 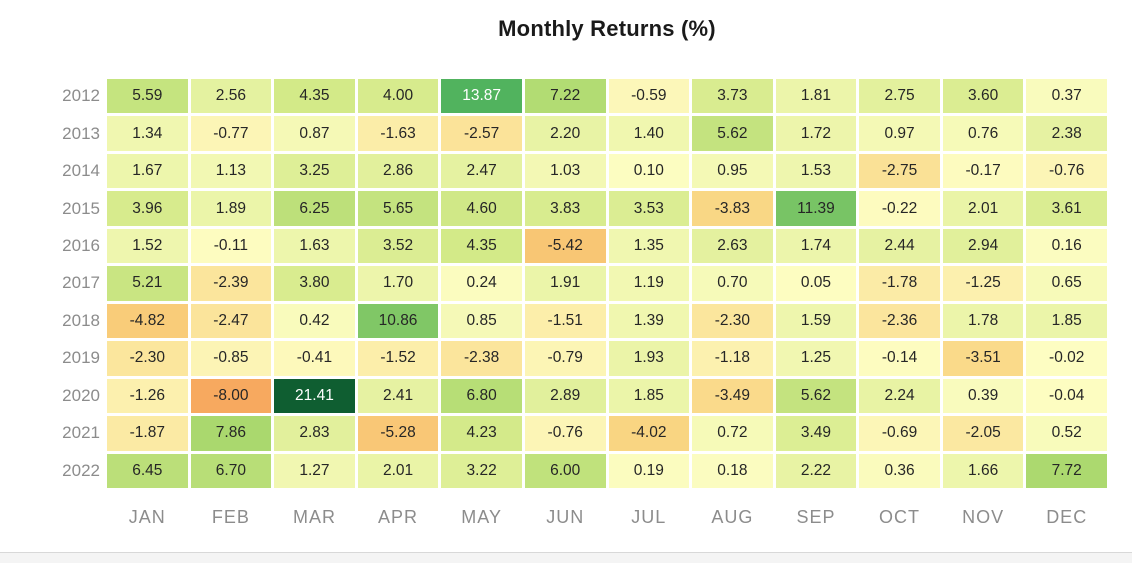 I want to click on heatmap-cell: 1.39, so click(x=649, y=321).